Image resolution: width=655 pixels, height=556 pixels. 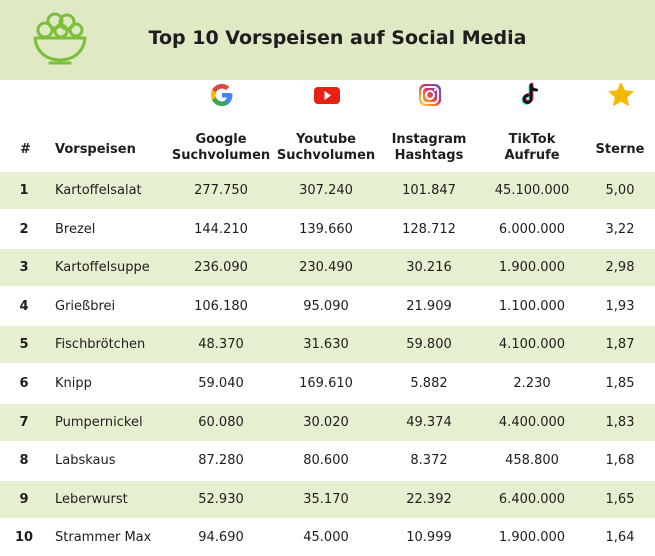 I want to click on instagram-icon, so click(x=430, y=95).